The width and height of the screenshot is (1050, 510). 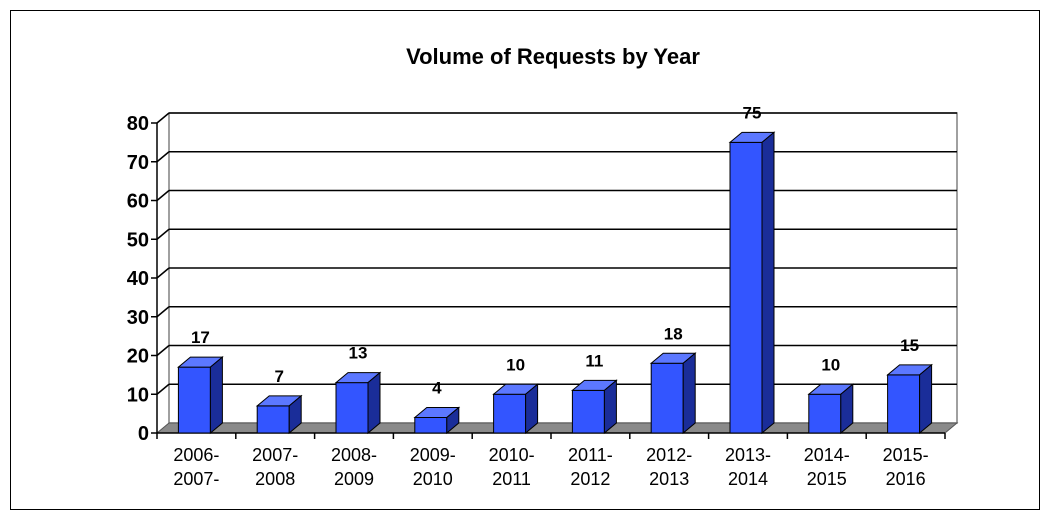 I want to click on x-tick-label: 2008, so click(x=275, y=479).